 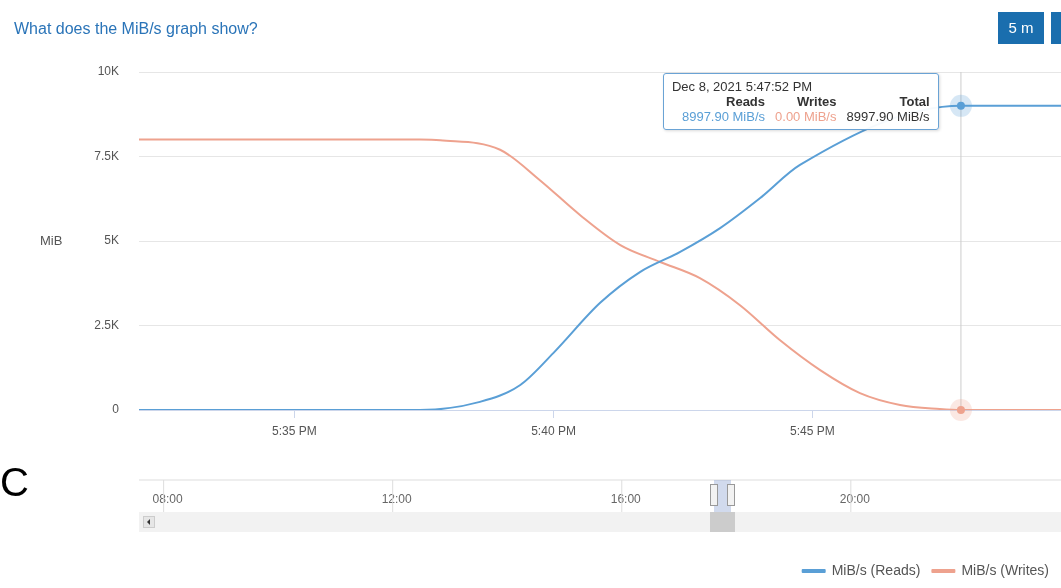 What do you see at coordinates (136, 29) in the screenshot?
I see `chart-title: What does the MiB/s graph show?` at bounding box center [136, 29].